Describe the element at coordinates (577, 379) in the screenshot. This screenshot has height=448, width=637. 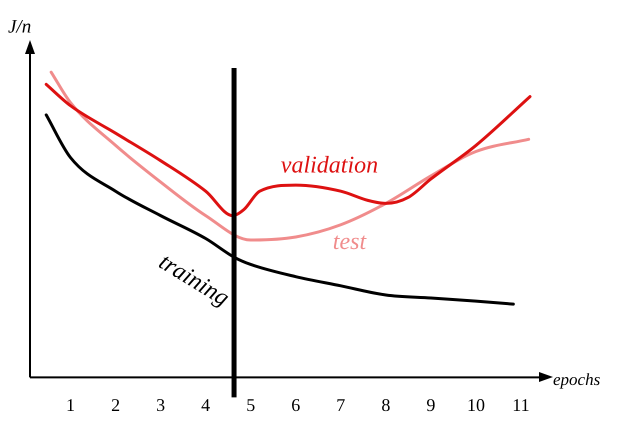
I see `x-axis-title: epochs` at that location.